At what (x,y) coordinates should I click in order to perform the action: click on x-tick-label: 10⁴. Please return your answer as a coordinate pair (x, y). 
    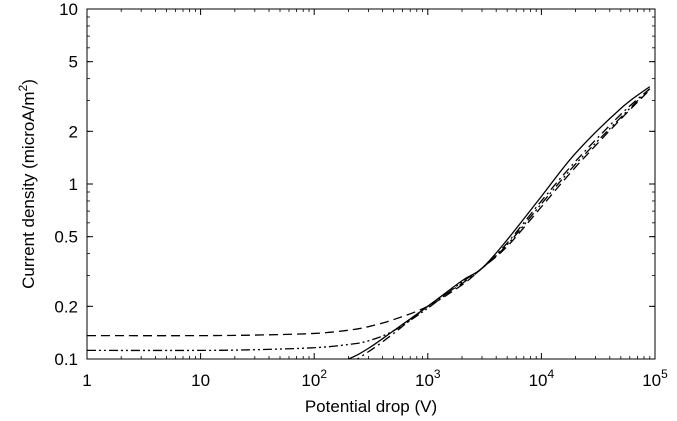
    Looking at the image, I should click on (542, 378).